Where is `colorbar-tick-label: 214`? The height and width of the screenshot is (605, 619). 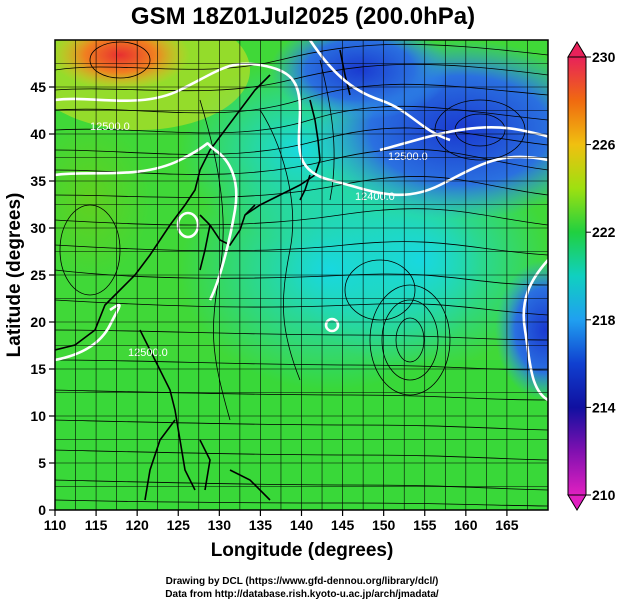
colorbar-tick-label: 214 is located at coordinates (604, 407).